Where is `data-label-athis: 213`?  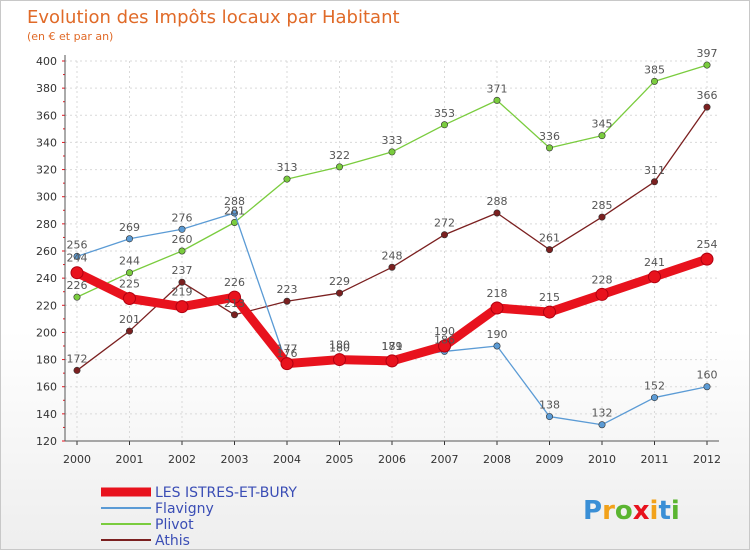 data-label-athis: 213 is located at coordinates (234, 303).